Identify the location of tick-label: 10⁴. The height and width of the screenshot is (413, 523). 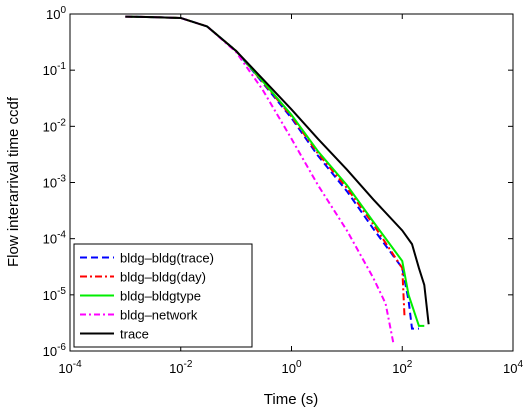
(513, 367).